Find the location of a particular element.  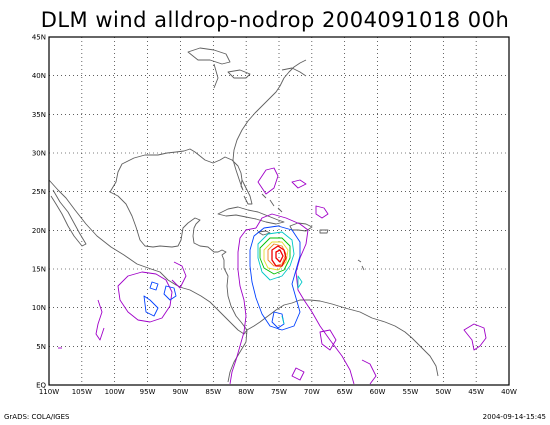

lon-tick-label: 40W is located at coordinates (509, 392).